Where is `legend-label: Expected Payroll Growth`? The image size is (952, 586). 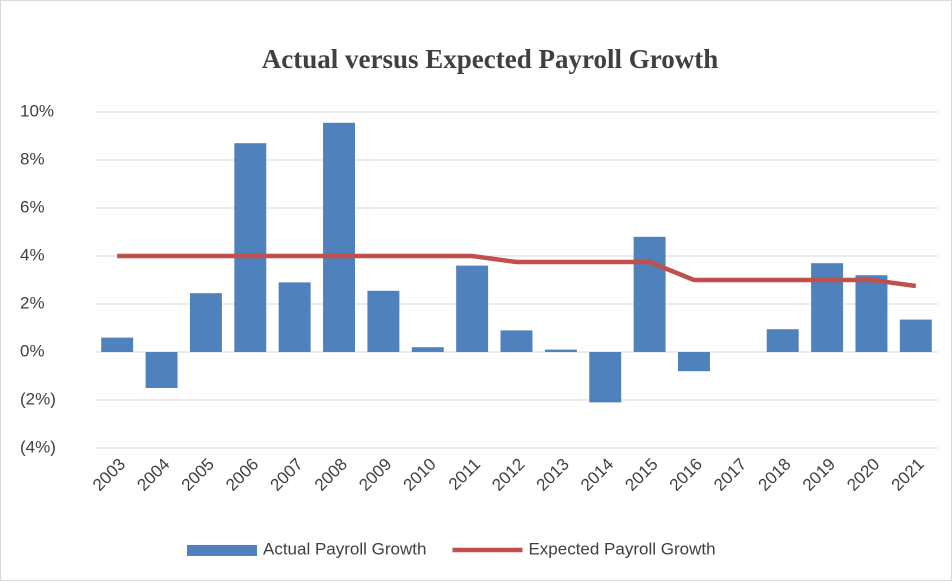
legend-label: Expected Payroll Growth is located at coordinates (621, 548).